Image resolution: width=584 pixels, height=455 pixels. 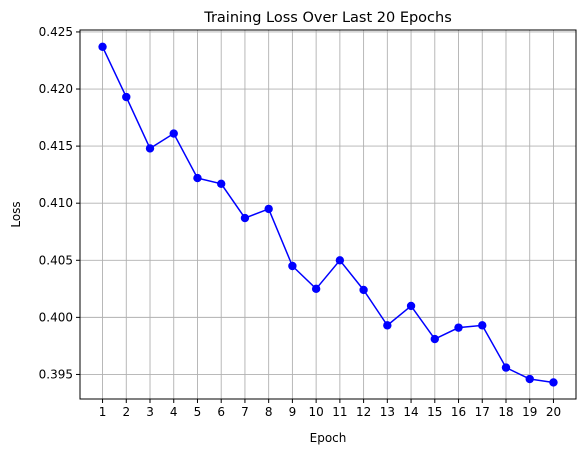 I want to click on x-tick-label: 9, so click(x=293, y=412).